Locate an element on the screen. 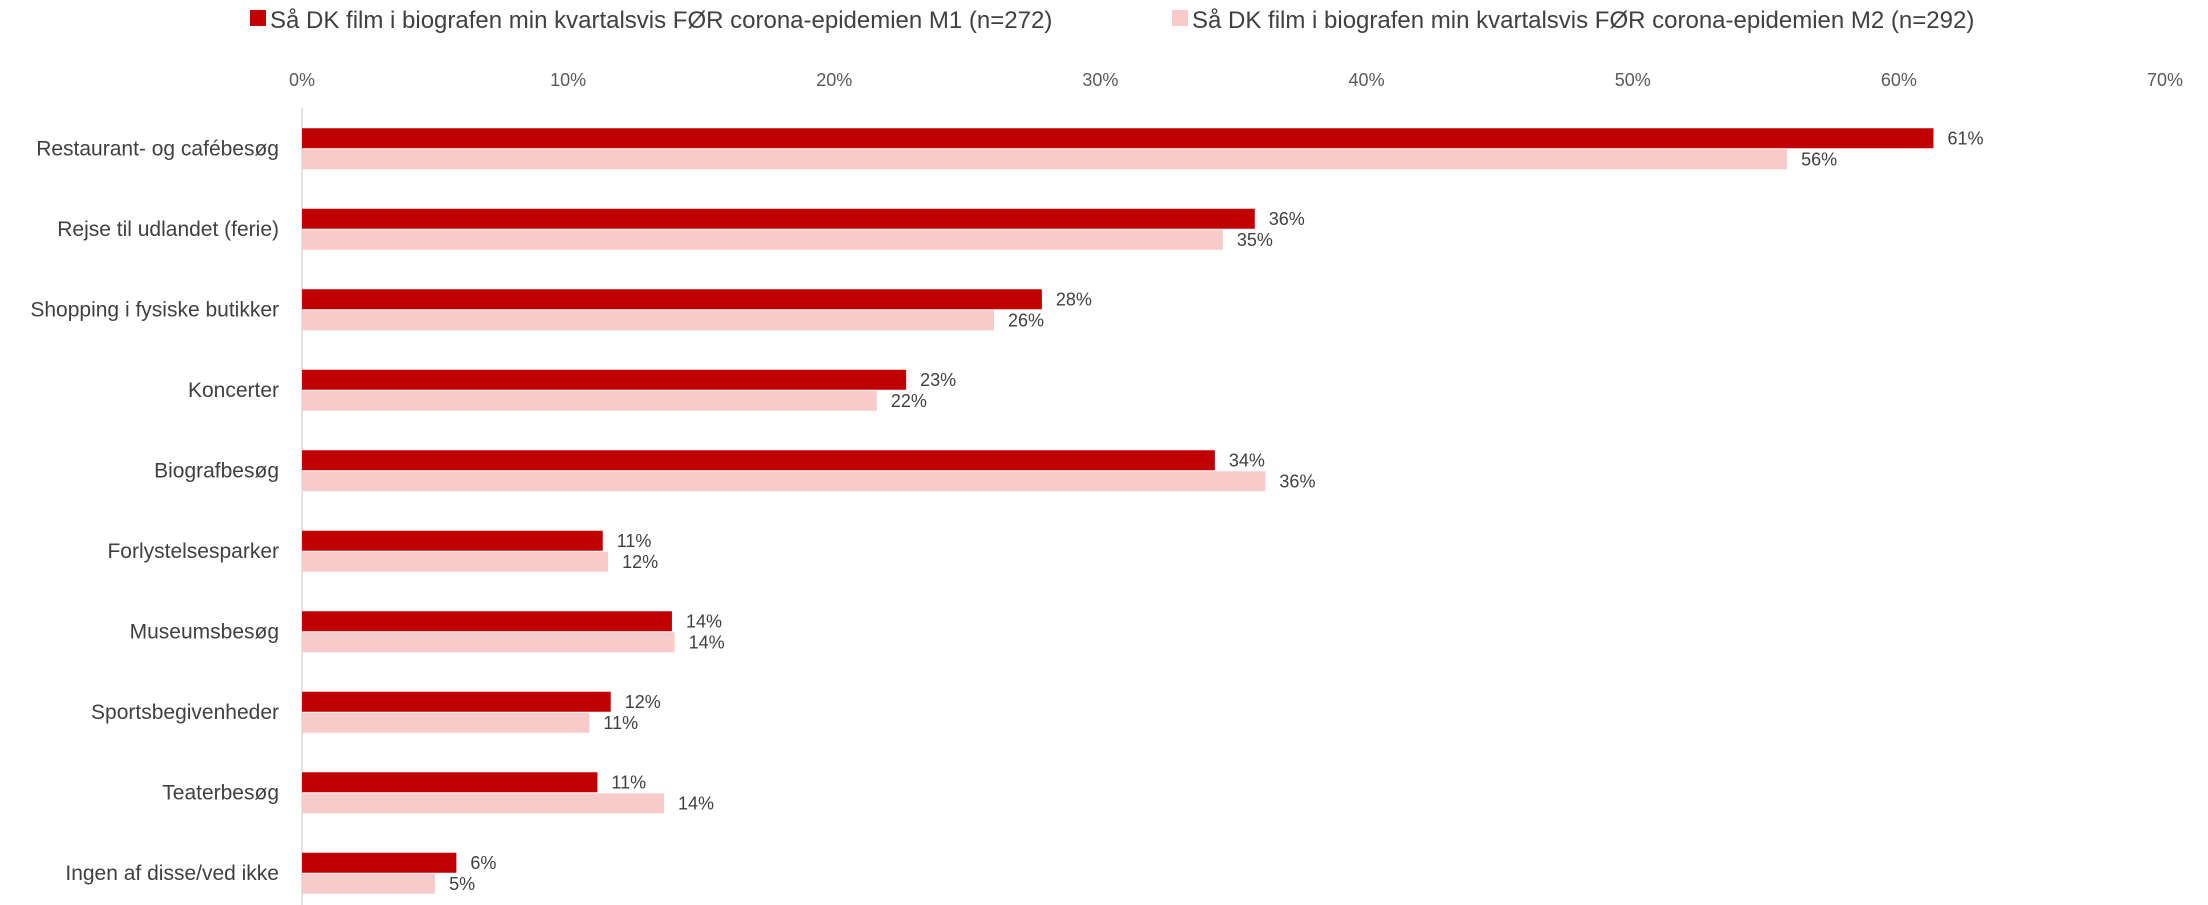 This screenshot has height=905, width=2208. x-tick-label: 30% is located at coordinates (1100, 80).